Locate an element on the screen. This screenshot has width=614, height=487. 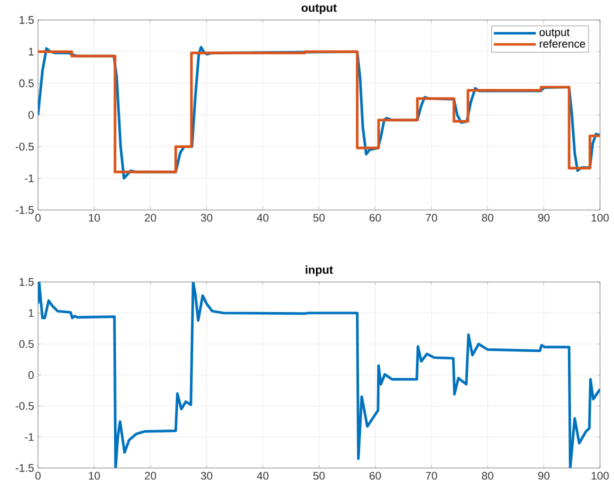
legend-label: output is located at coordinates (555, 33).